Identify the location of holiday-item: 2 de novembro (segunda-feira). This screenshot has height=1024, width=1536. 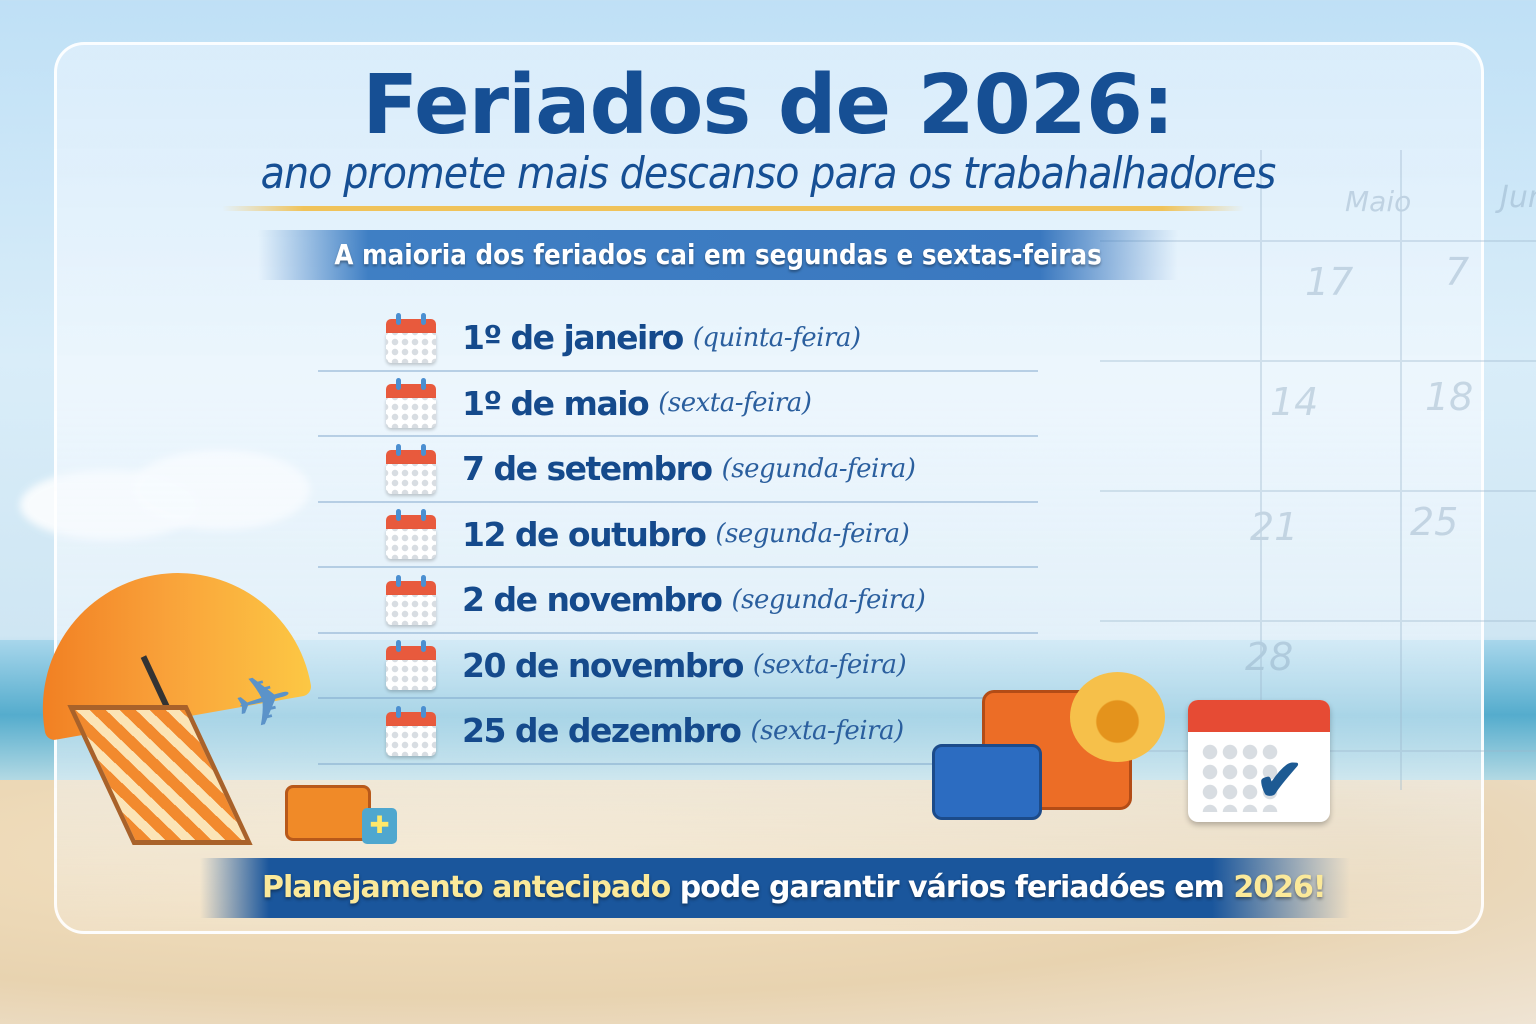
(678, 601).